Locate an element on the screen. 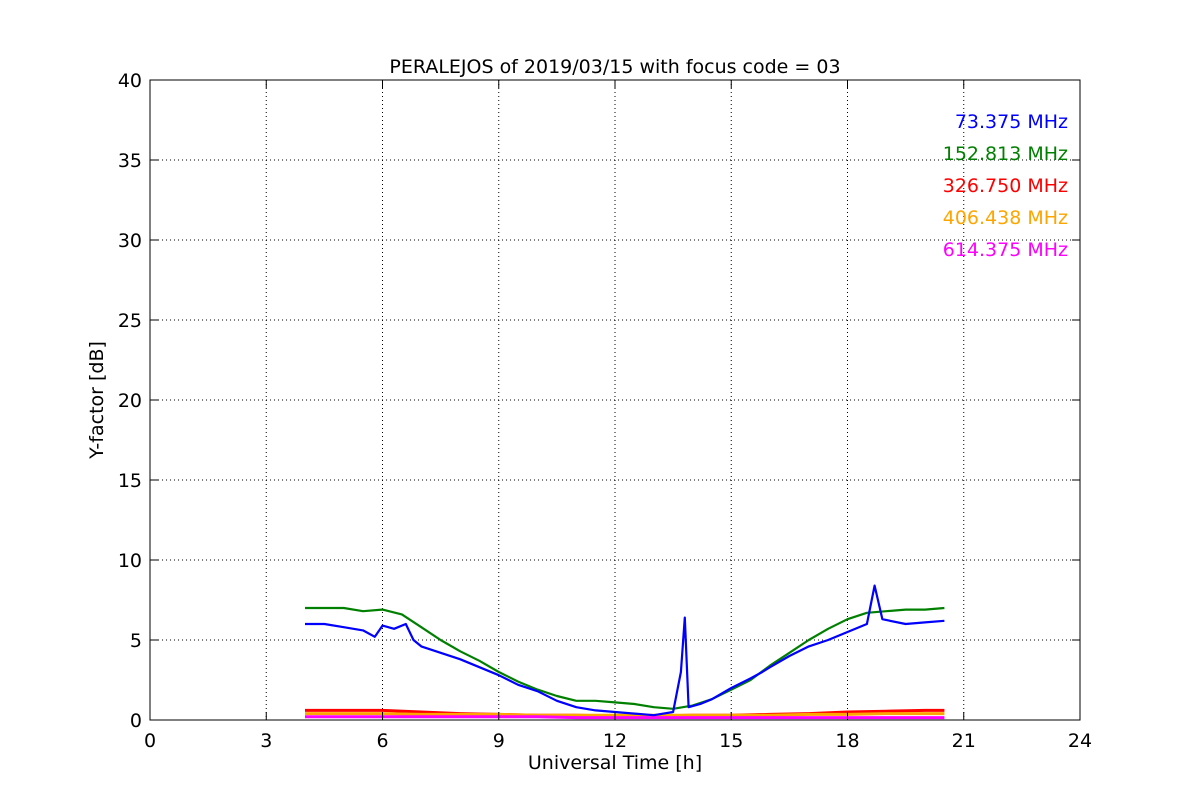 The image size is (1200, 800). y-tick-label: 20 is located at coordinates (130, 401).